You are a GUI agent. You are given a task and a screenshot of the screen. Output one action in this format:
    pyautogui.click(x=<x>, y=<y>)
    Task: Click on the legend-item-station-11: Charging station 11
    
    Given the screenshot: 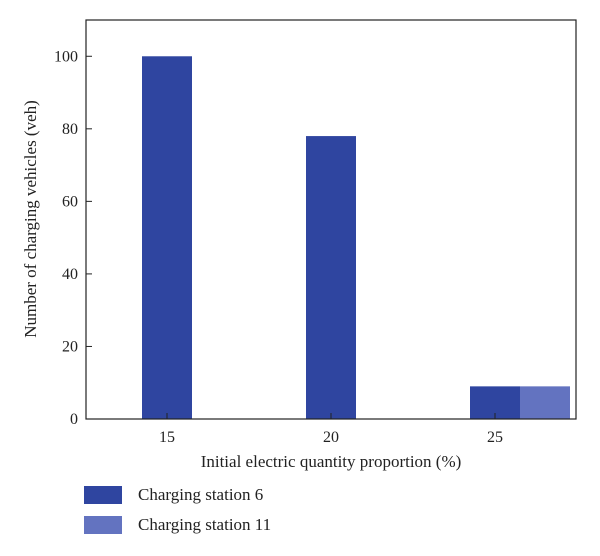 What is the action you would take?
    pyautogui.click(x=177, y=525)
    